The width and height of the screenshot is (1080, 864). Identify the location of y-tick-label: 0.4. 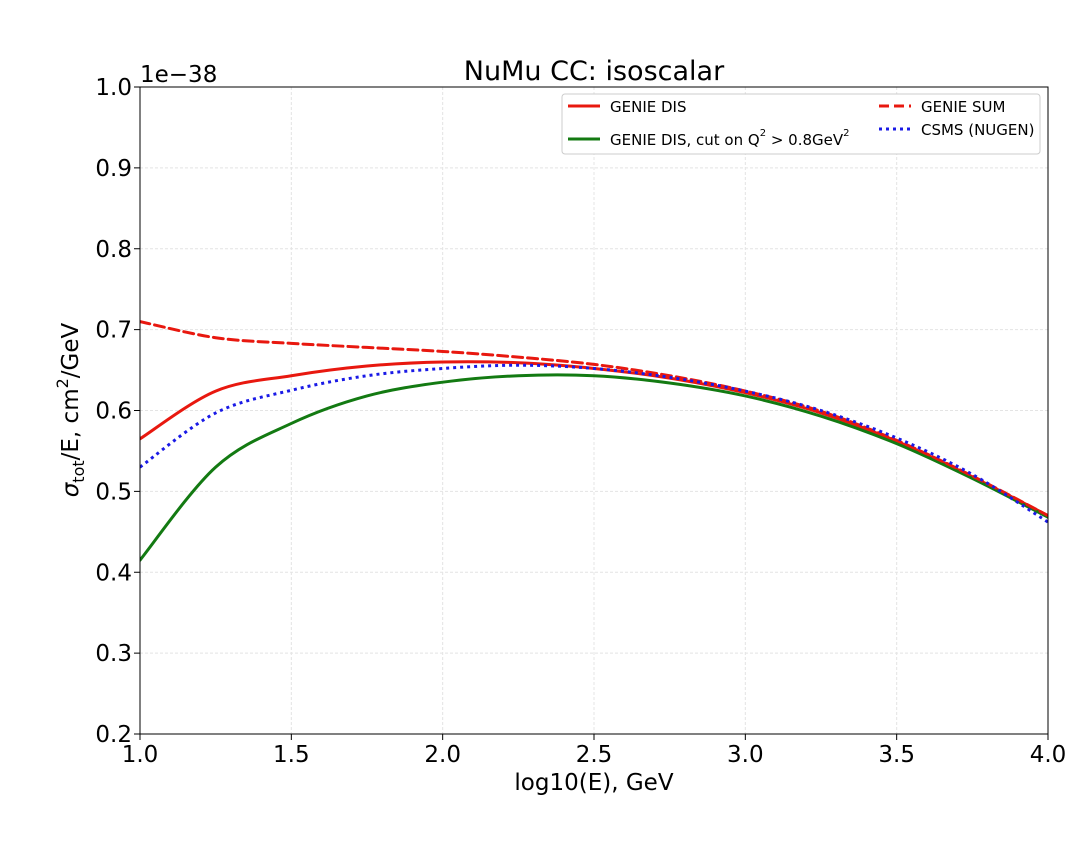
(113, 573).